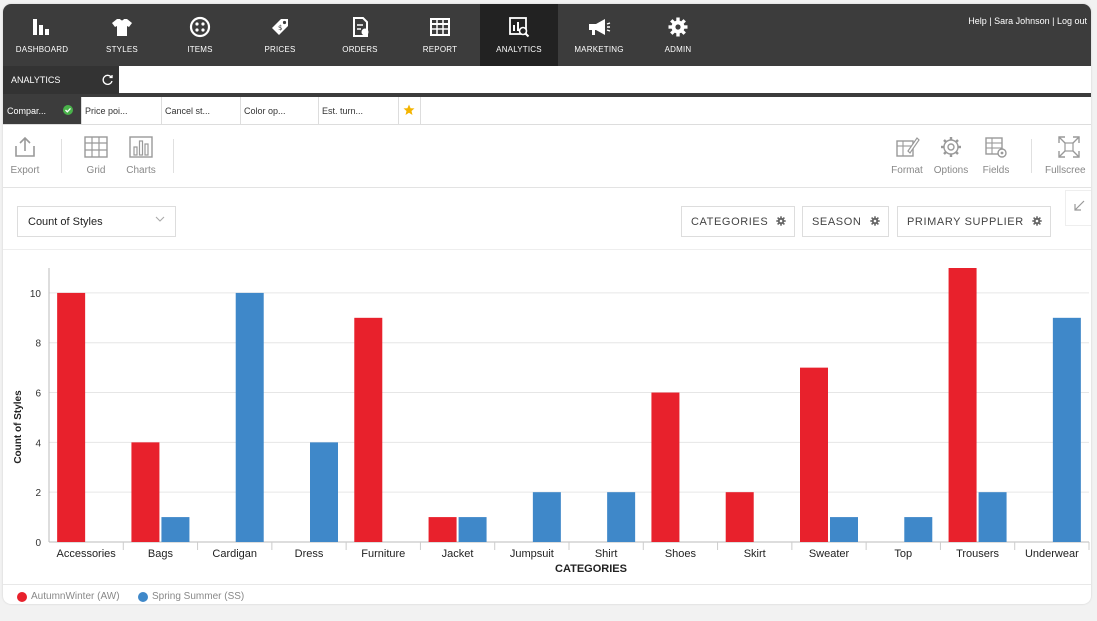 The height and width of the screenshot is (621, 1097). I want to click on filter-label: PRIMARY SUPPLIER, so click(965, 222).